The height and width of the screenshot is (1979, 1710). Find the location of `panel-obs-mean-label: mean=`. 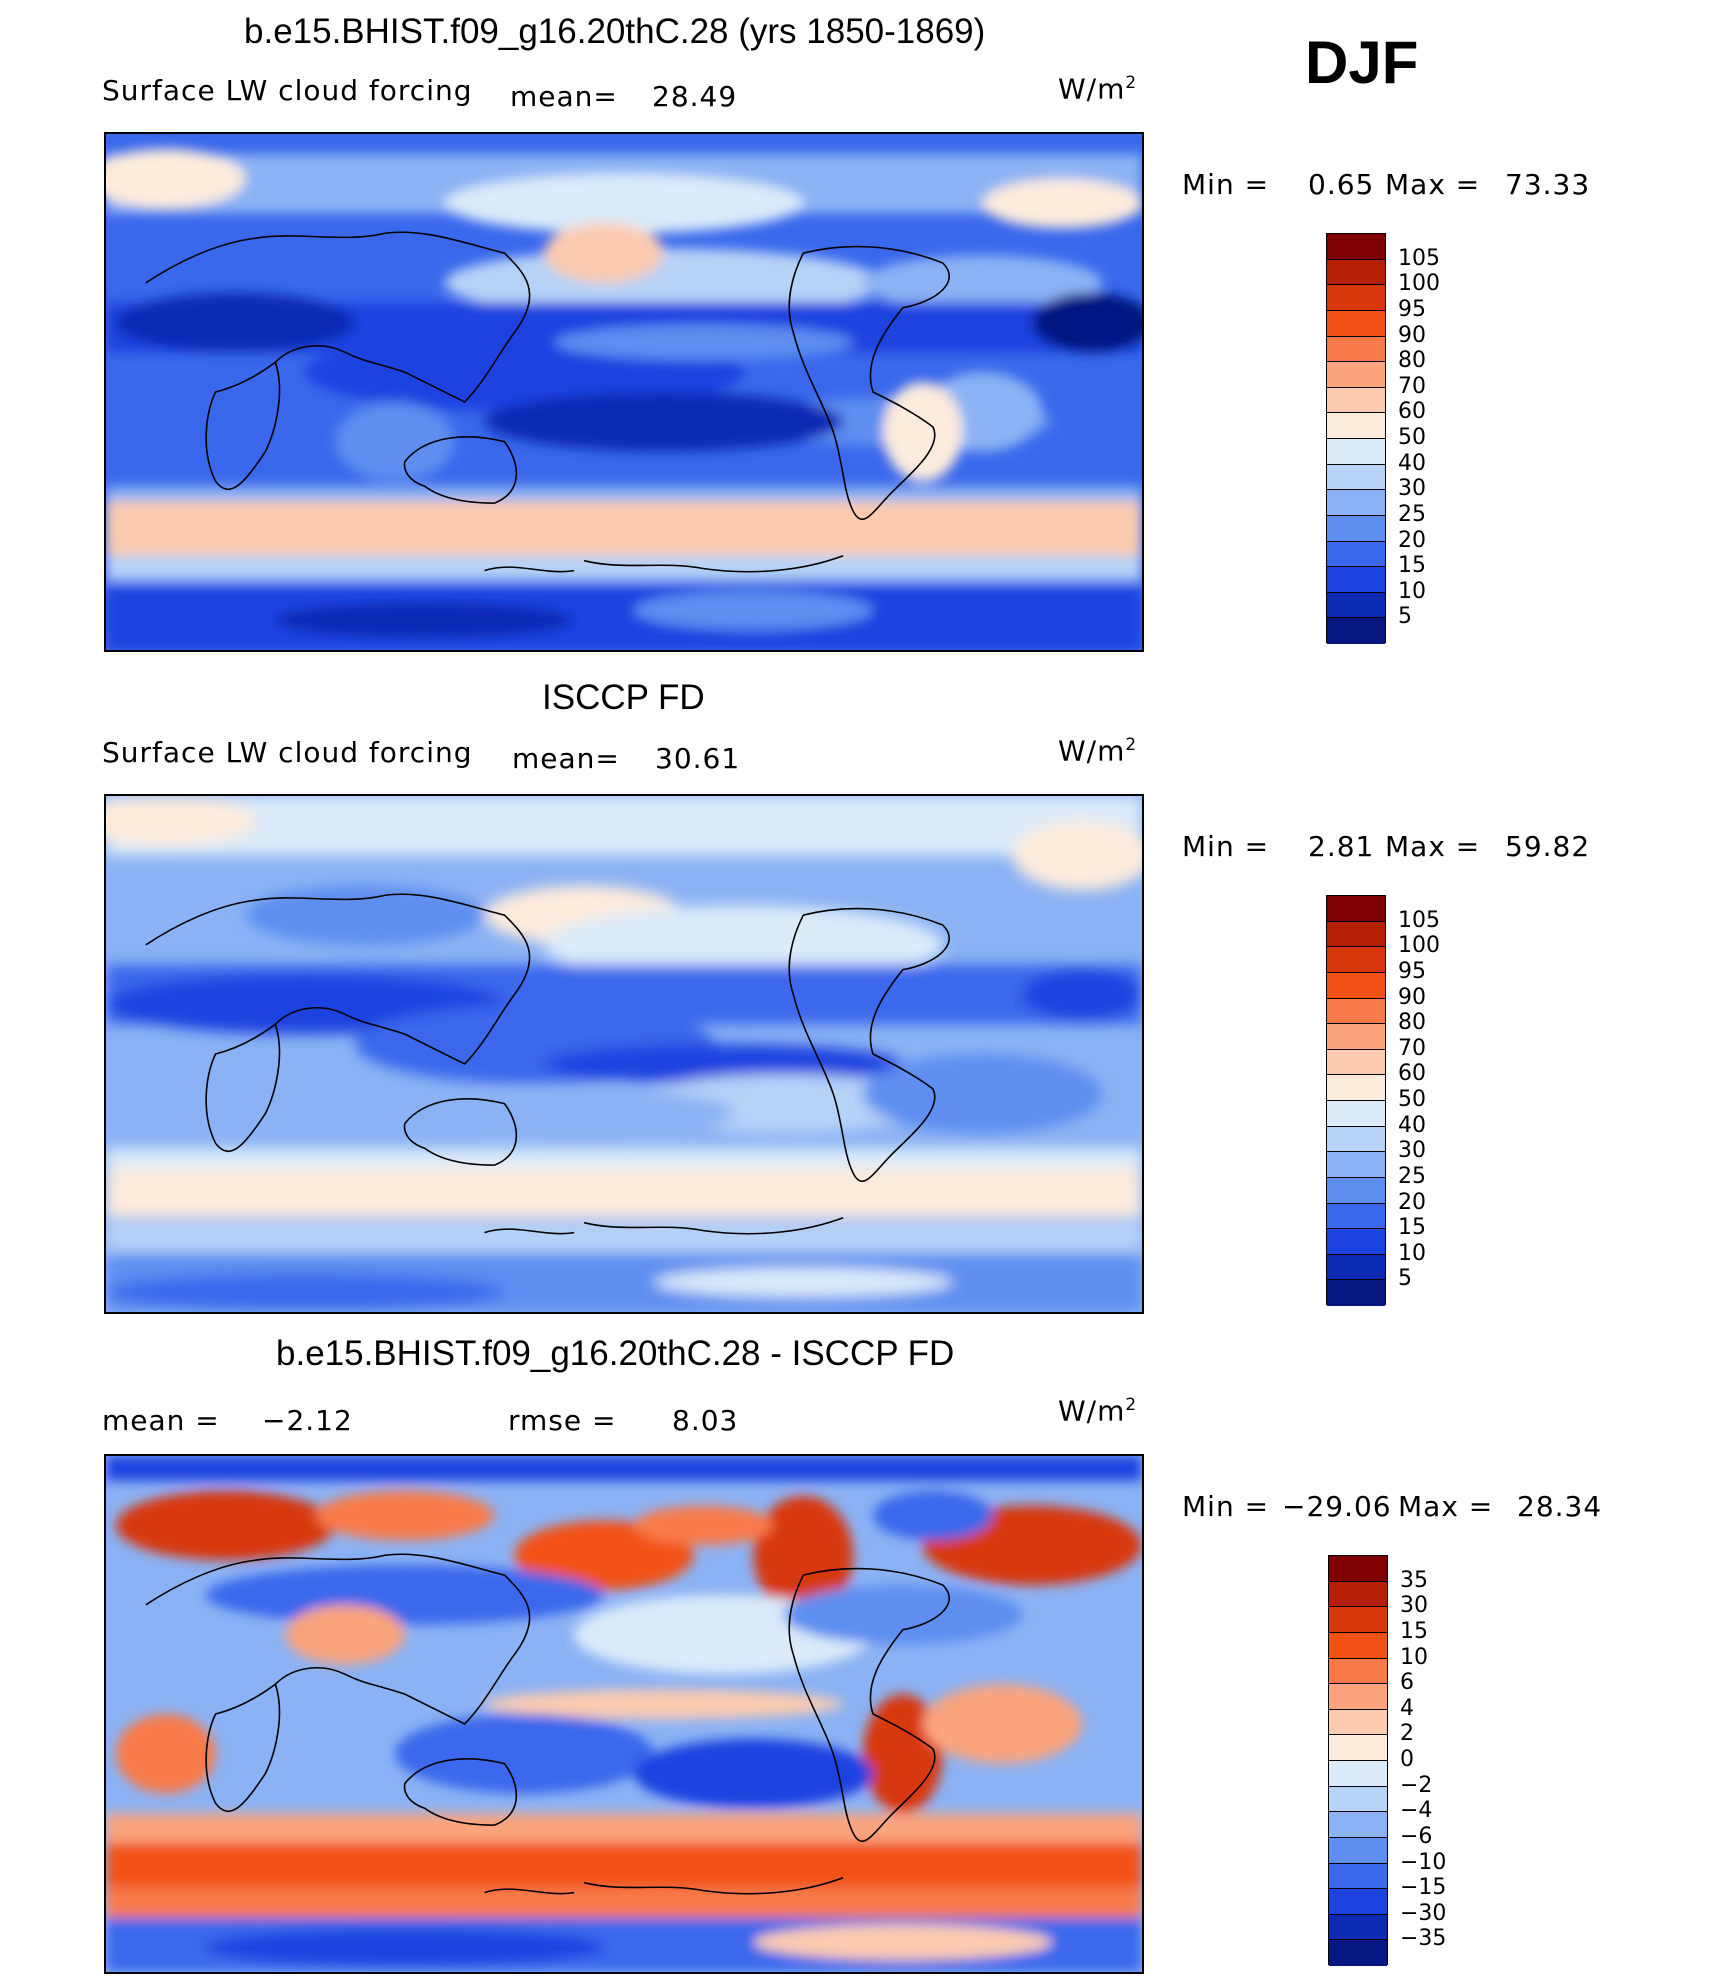

panel-obs-mean-label: mean= is located at coordinates (566, 758).